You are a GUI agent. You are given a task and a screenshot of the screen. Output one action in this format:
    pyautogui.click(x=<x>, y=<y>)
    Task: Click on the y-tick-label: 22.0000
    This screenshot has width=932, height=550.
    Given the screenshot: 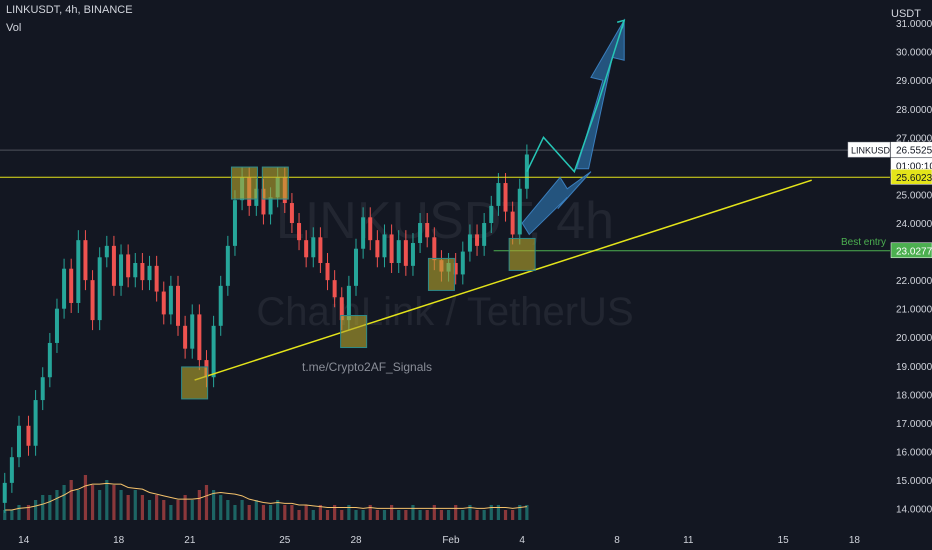 What is the action you would take?
    pyautogui.click(x=914, y=281)
    